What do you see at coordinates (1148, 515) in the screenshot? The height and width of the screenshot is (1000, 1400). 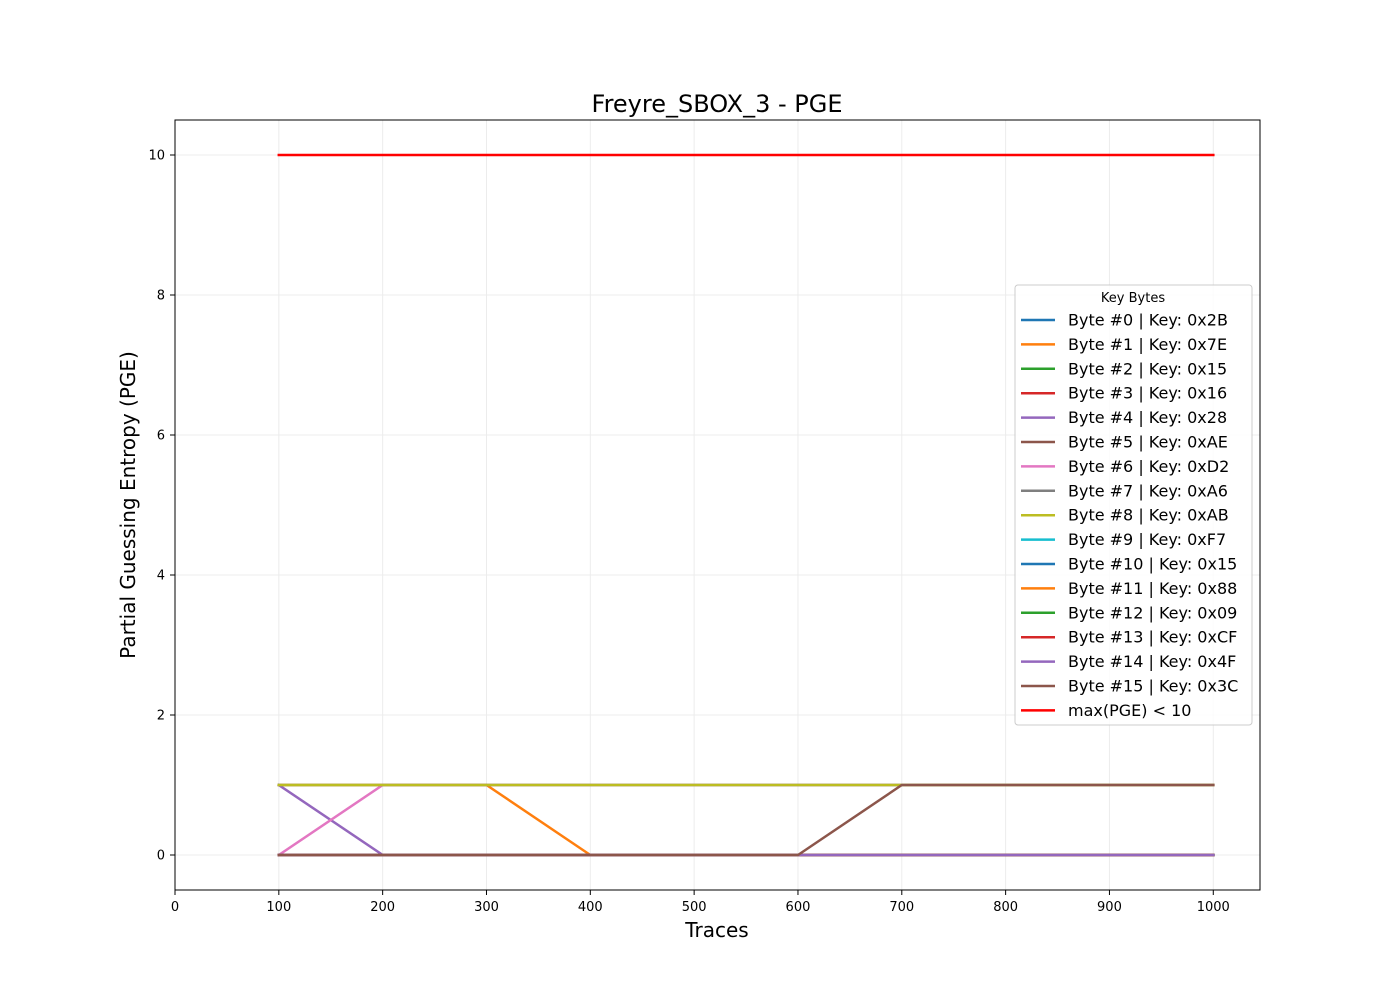 I see `legend-label: Byte #8 | Key: 0xAB` at bounding box center [1148, 515].